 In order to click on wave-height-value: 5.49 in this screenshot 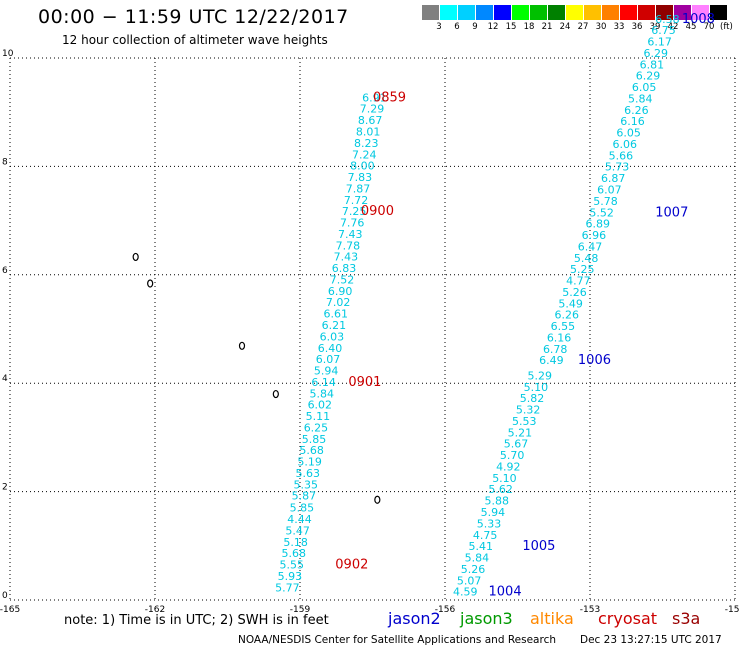, I will do `click(570, 303)`.